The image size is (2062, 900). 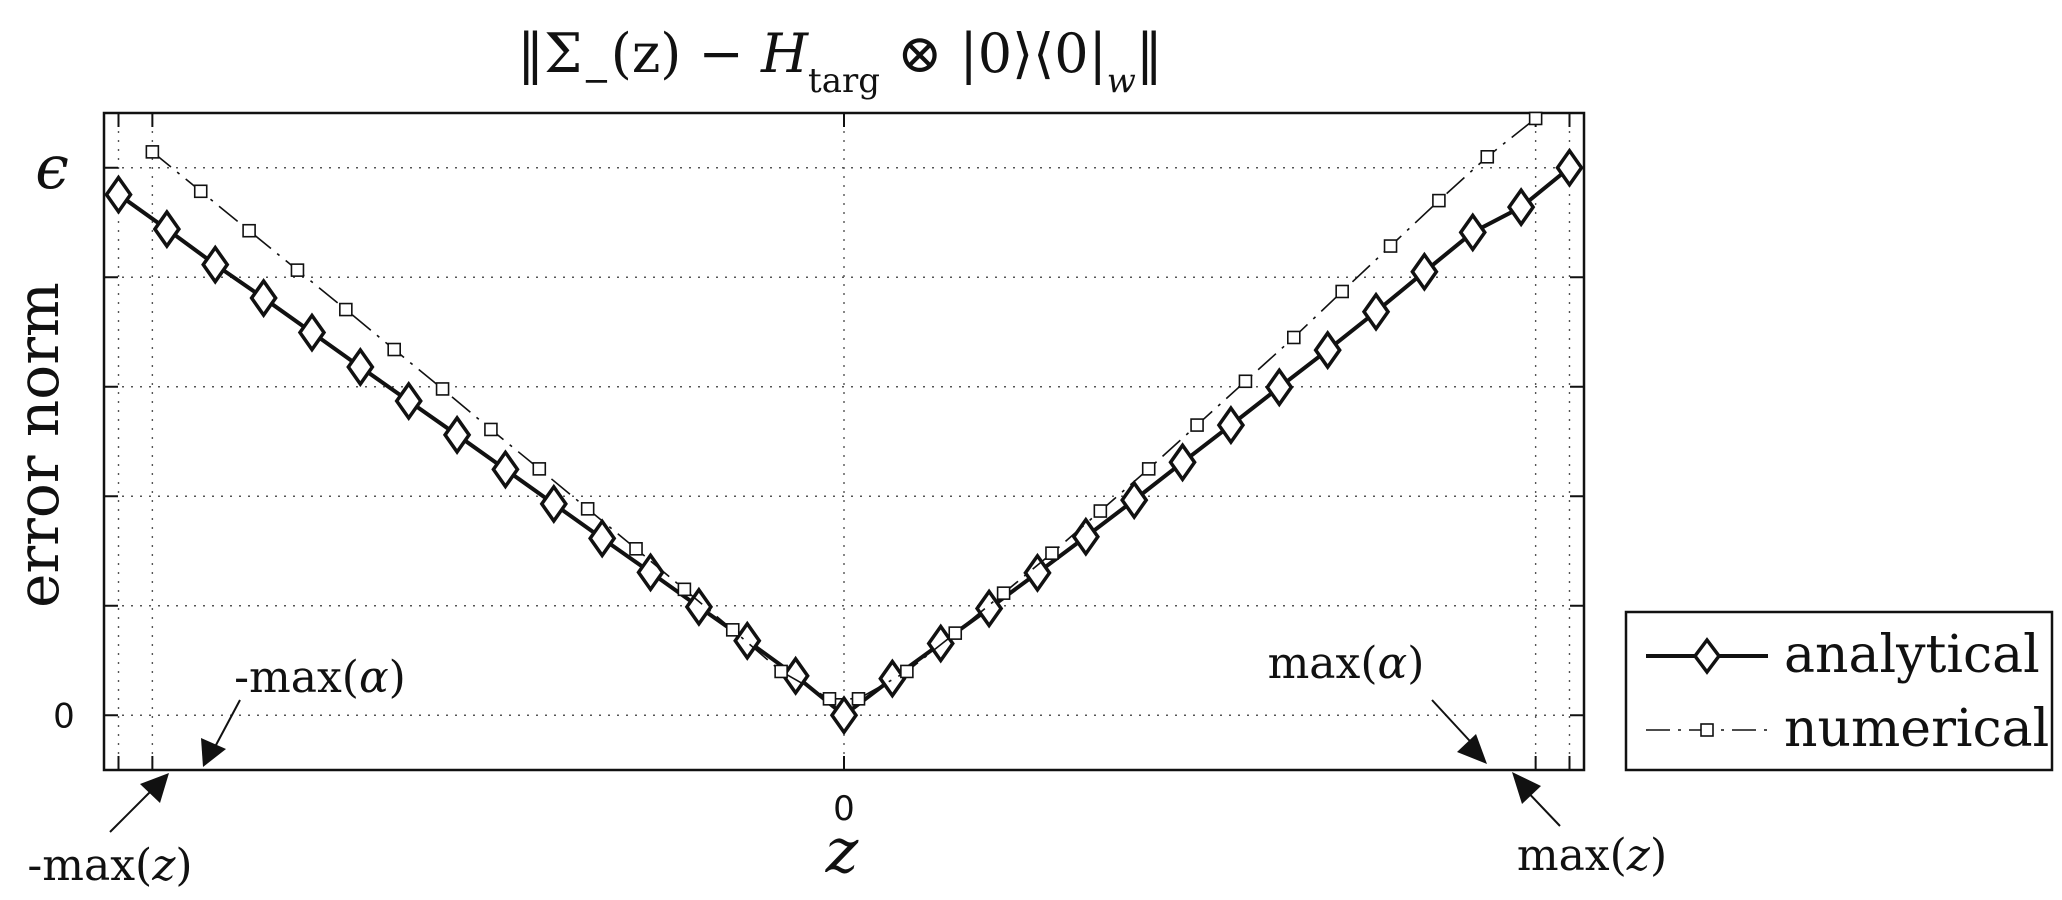 What do you see at coordinates (1916, 729) in the screenshot?
I see `legend-label-numerical: numerical` at bounding box center [1916, 729].